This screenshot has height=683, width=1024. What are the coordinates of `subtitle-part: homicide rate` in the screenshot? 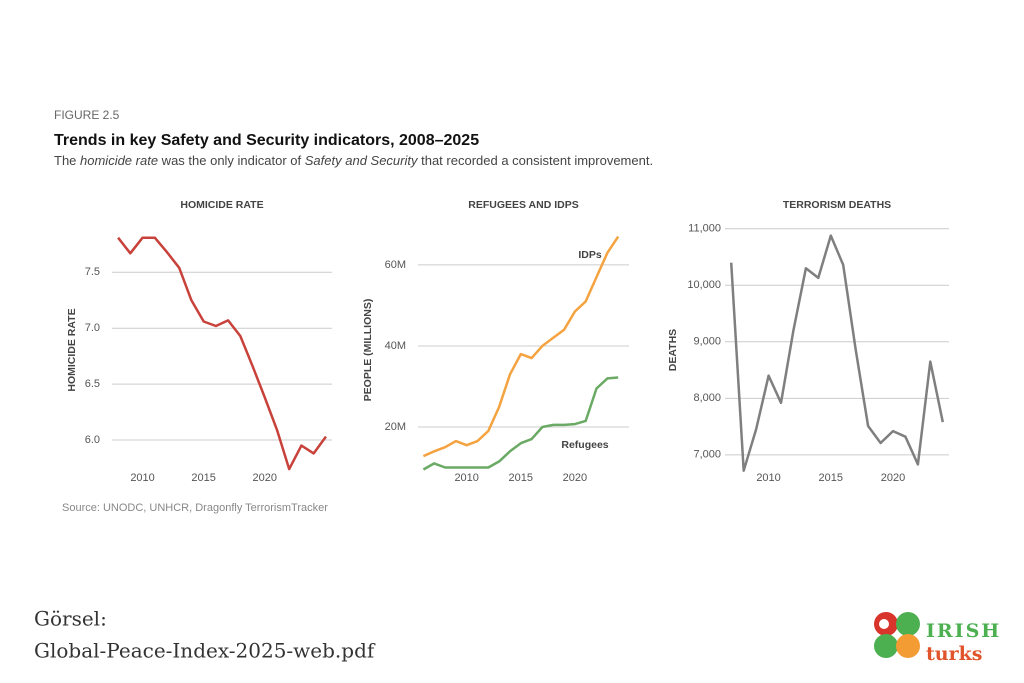 It's located at (119, 160).